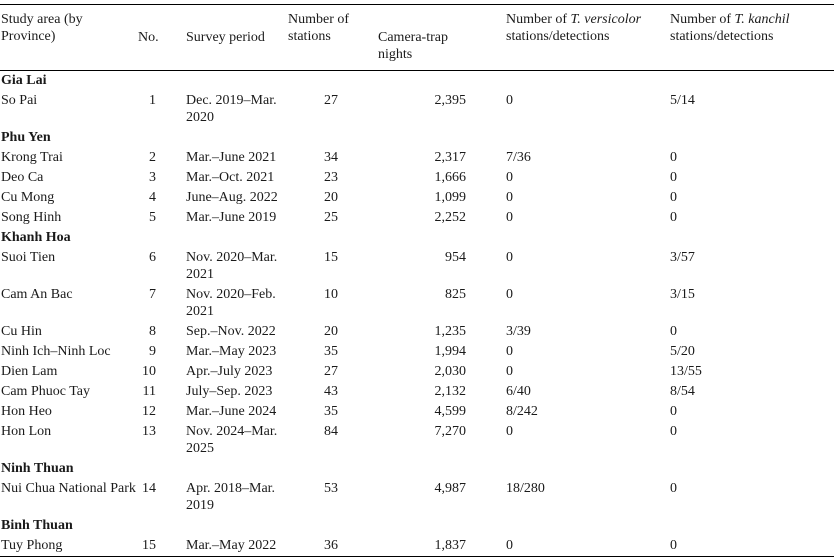 This screenshot has height=557, width=834. Describe the element at coordinates (37, 468) in the screenshot. I see `province-label: Ninh Thuan` at that location.